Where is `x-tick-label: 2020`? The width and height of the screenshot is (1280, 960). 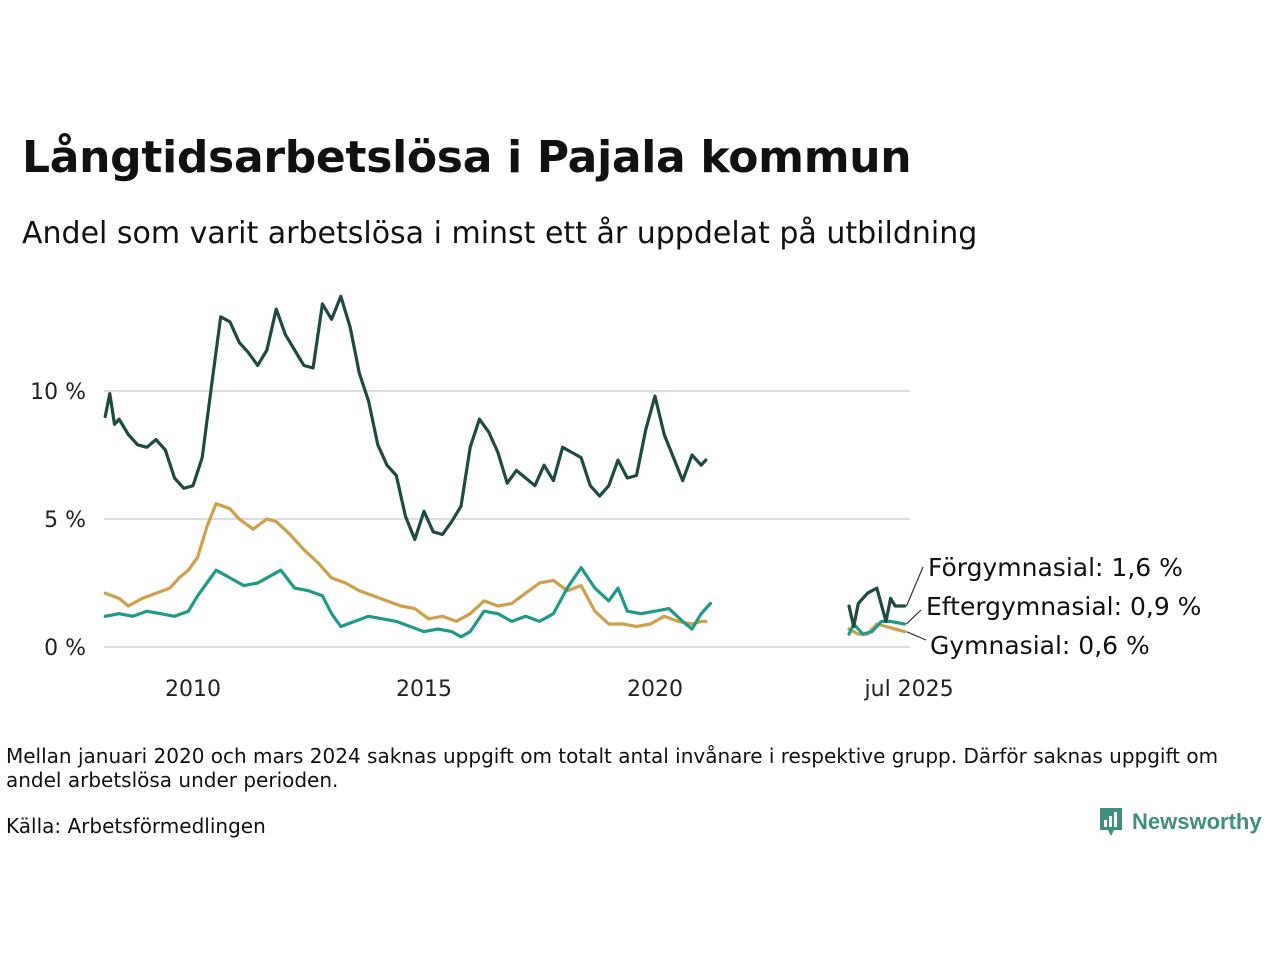 x-tick-label: 2020 is located at coordinates (655, 689).